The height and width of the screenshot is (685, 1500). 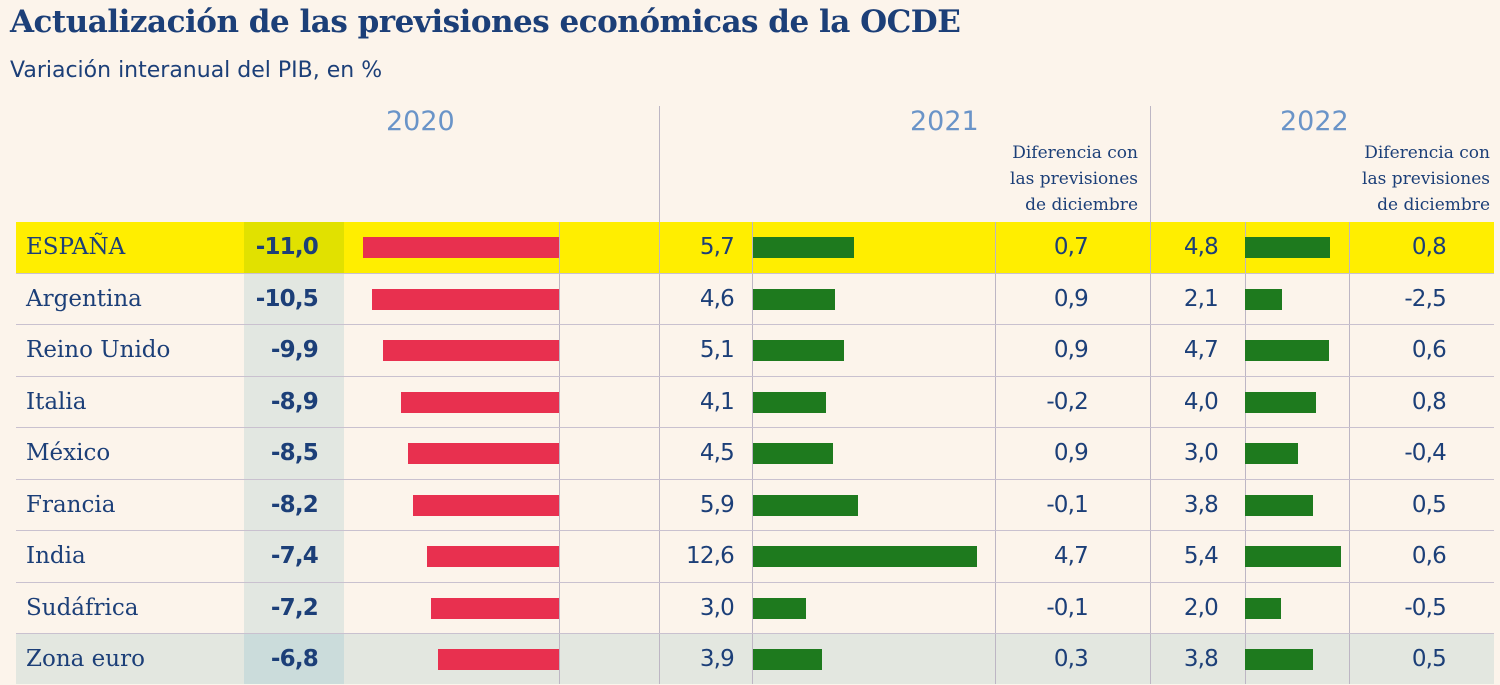 I want to click on diff-2022: -0,4, so click(x=1425, y=453).